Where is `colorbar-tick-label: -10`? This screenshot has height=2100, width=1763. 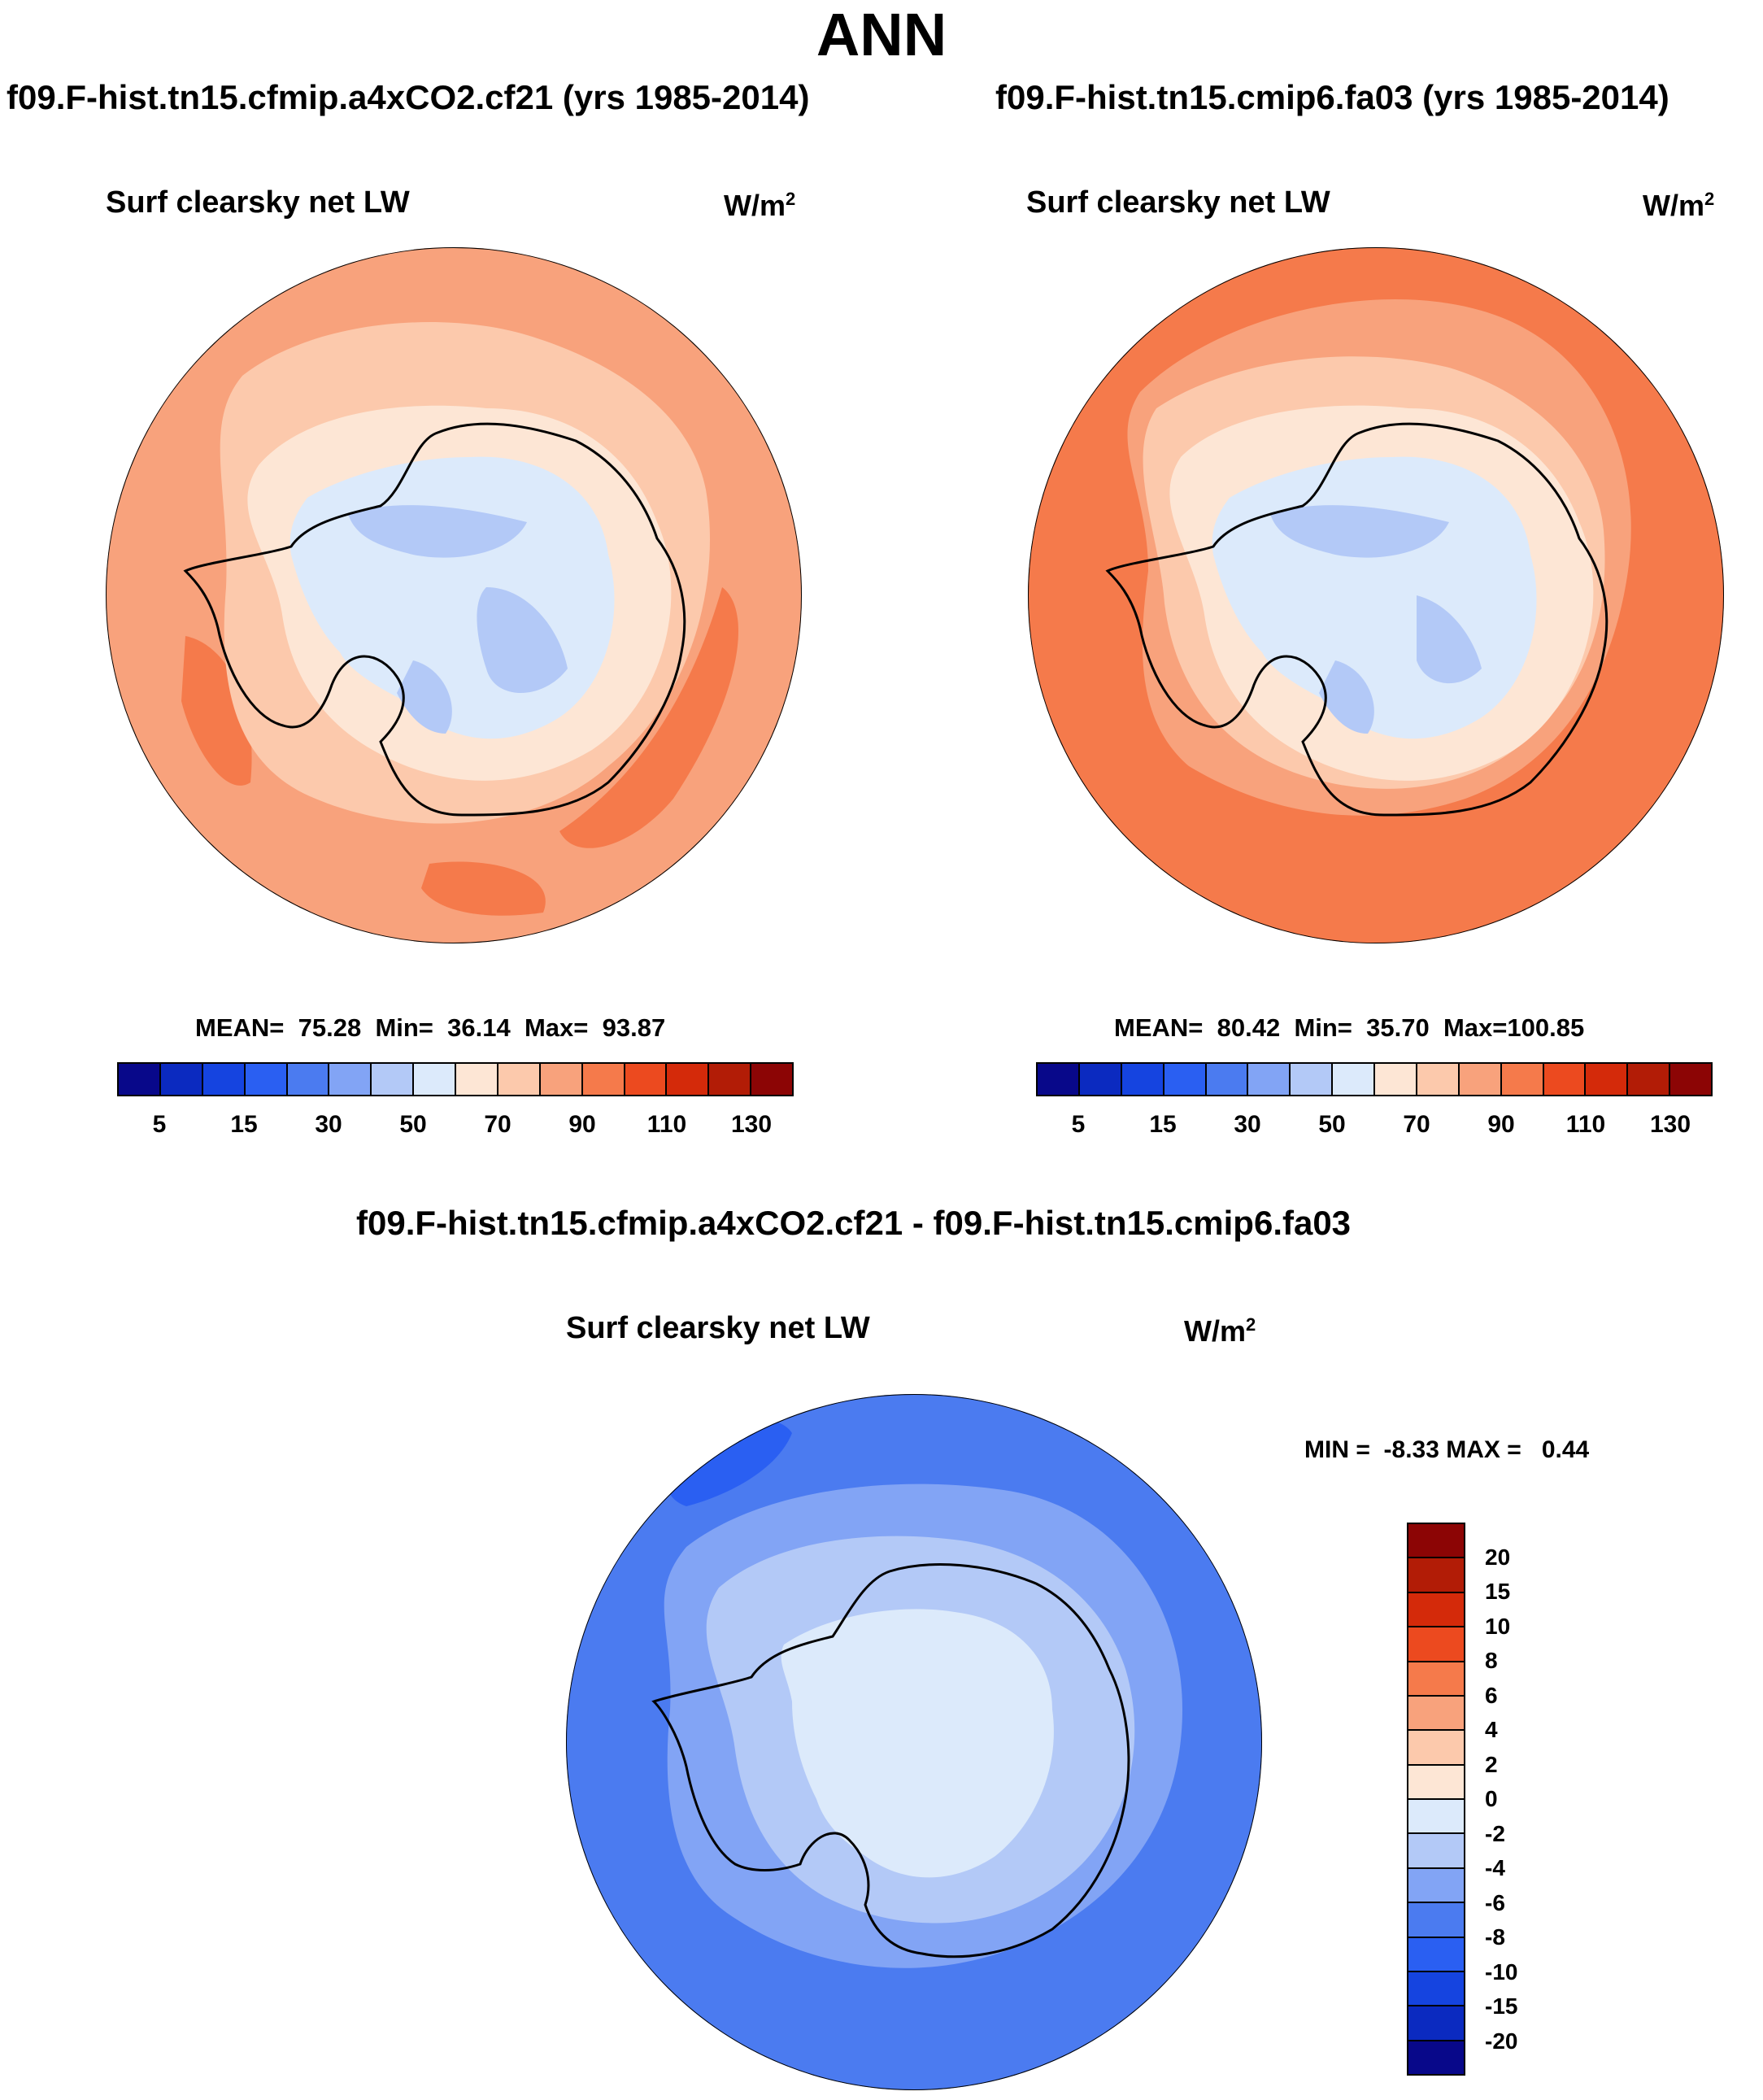
colorbar-tick-label: -10 is located at coordinates (1501, 1972).